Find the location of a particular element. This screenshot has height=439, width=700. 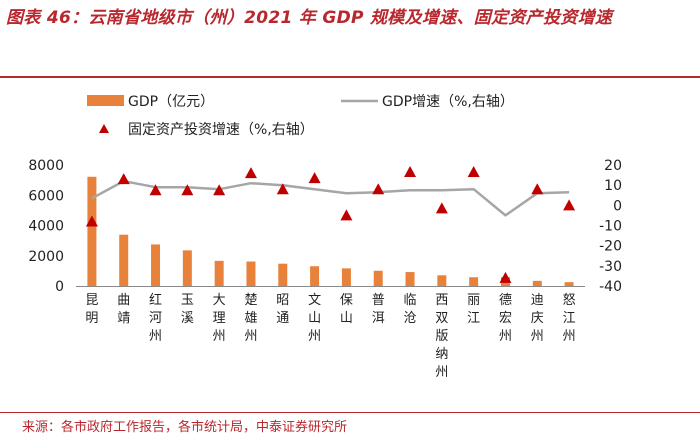

right-tick-label: -10 is located at coordinates (610, 227).